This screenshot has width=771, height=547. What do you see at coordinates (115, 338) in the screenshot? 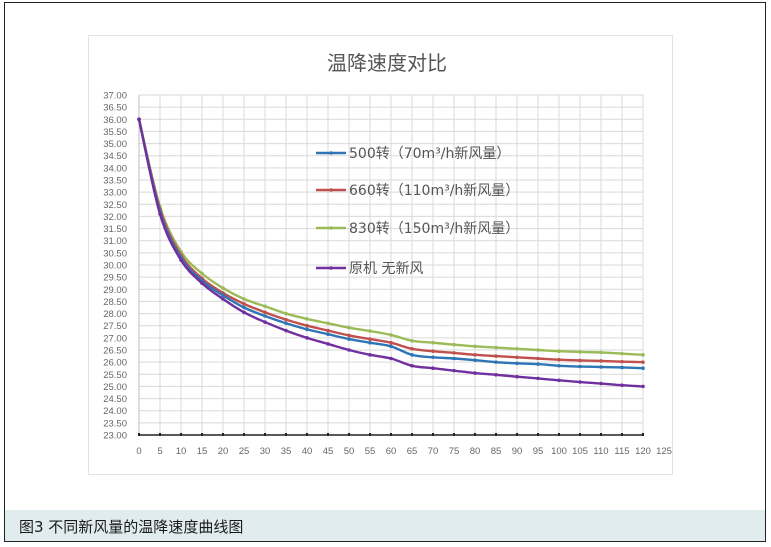
I see `y-tick-label: 27.00` at bounding box center [115, 338].